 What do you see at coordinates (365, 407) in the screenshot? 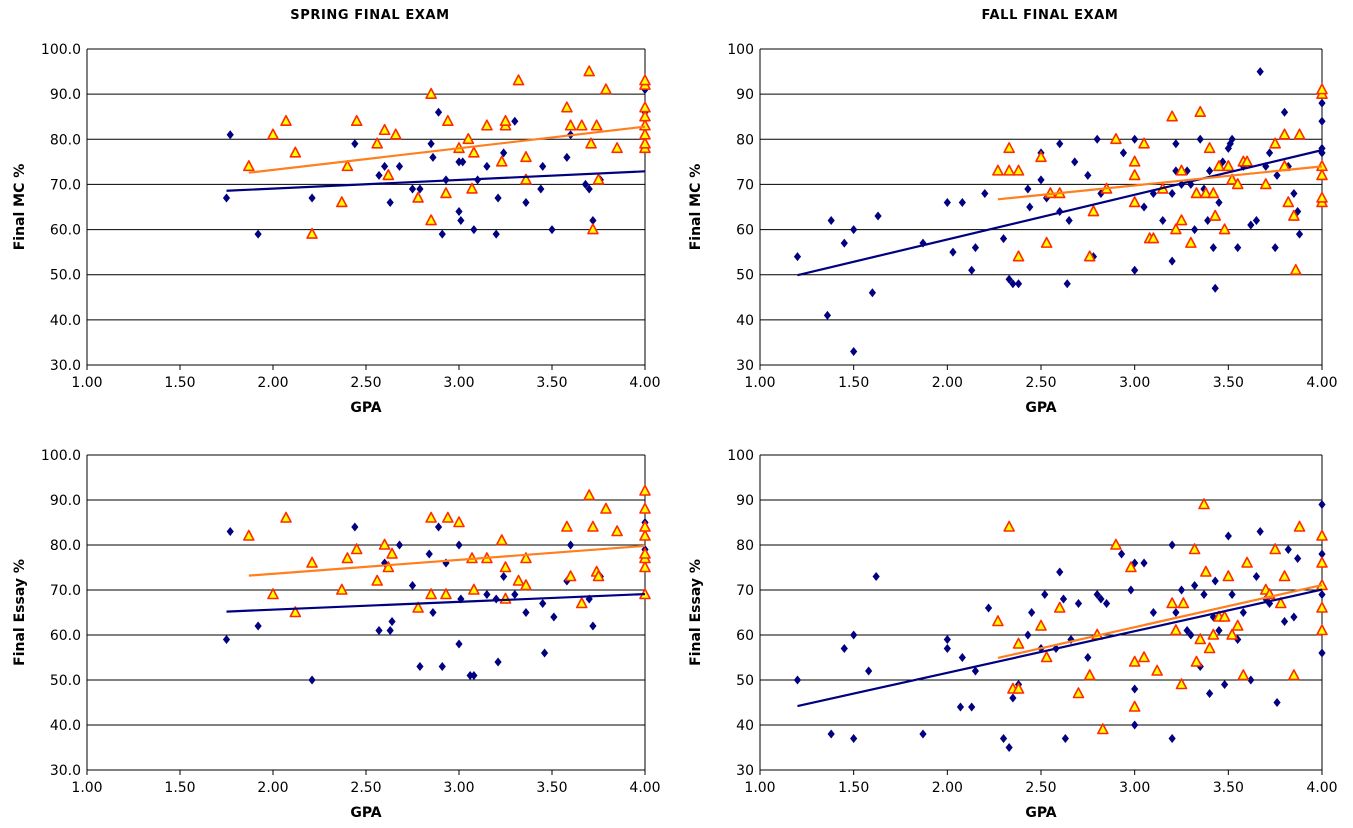
I see `chart-0-x-axis-label: GPA` at bounding box center [365, 407].